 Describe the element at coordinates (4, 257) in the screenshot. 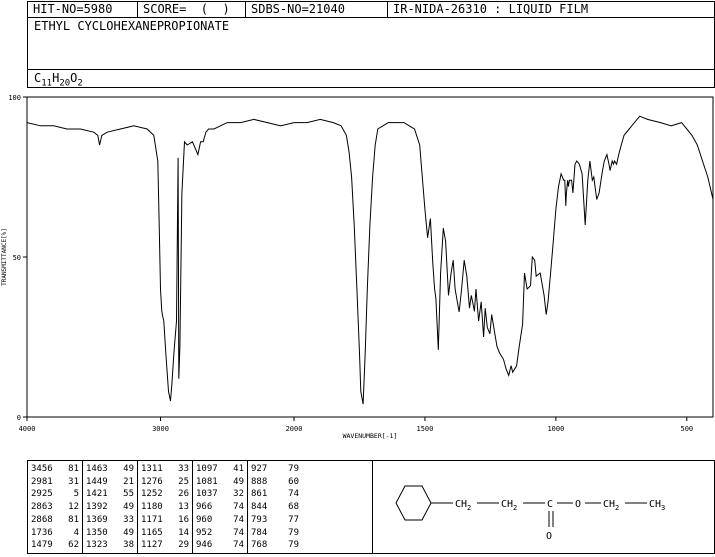

I see `y-axis-label: TRANSMITTANCE[%]` at that location.